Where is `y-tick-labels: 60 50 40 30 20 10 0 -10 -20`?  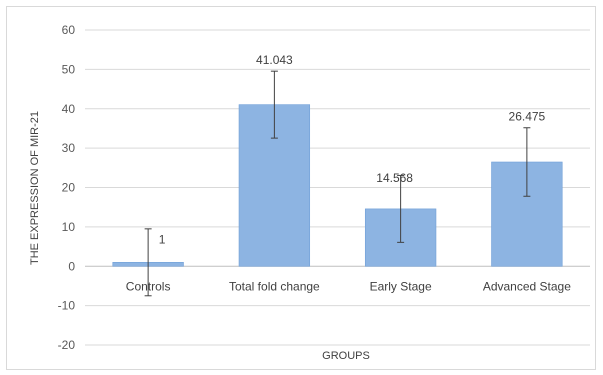 y-tick-labels: 60 50 40 30 20 10 0 -10 -20 is located at coordinates (67, 187).